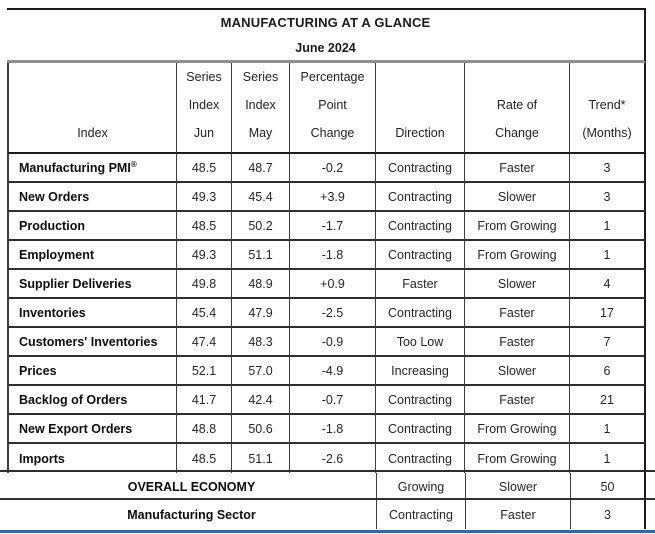 This screenshot has width=655, height=534. What do you see at coordinates (608, 313) in the screenshot?
I see `cell-trend: 17` at bounding box center [608, 313].